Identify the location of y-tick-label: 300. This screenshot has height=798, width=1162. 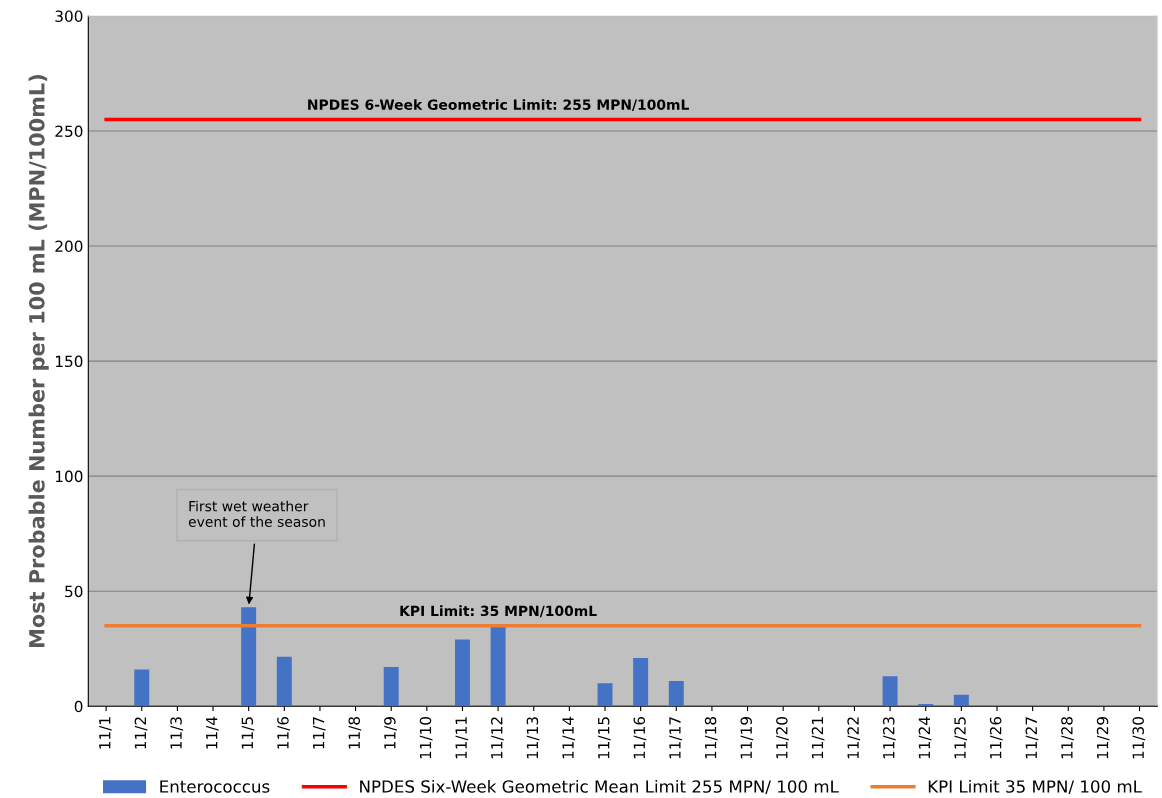
(69, 16).